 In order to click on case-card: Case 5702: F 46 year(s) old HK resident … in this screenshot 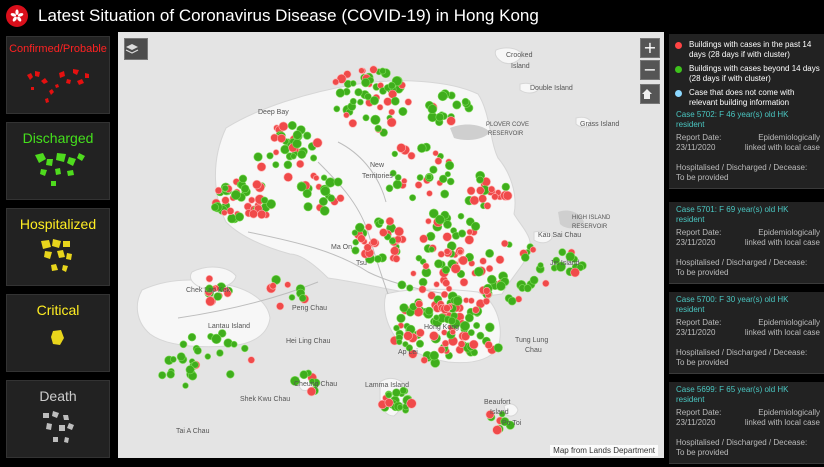, I will do `click(746, 148)`.